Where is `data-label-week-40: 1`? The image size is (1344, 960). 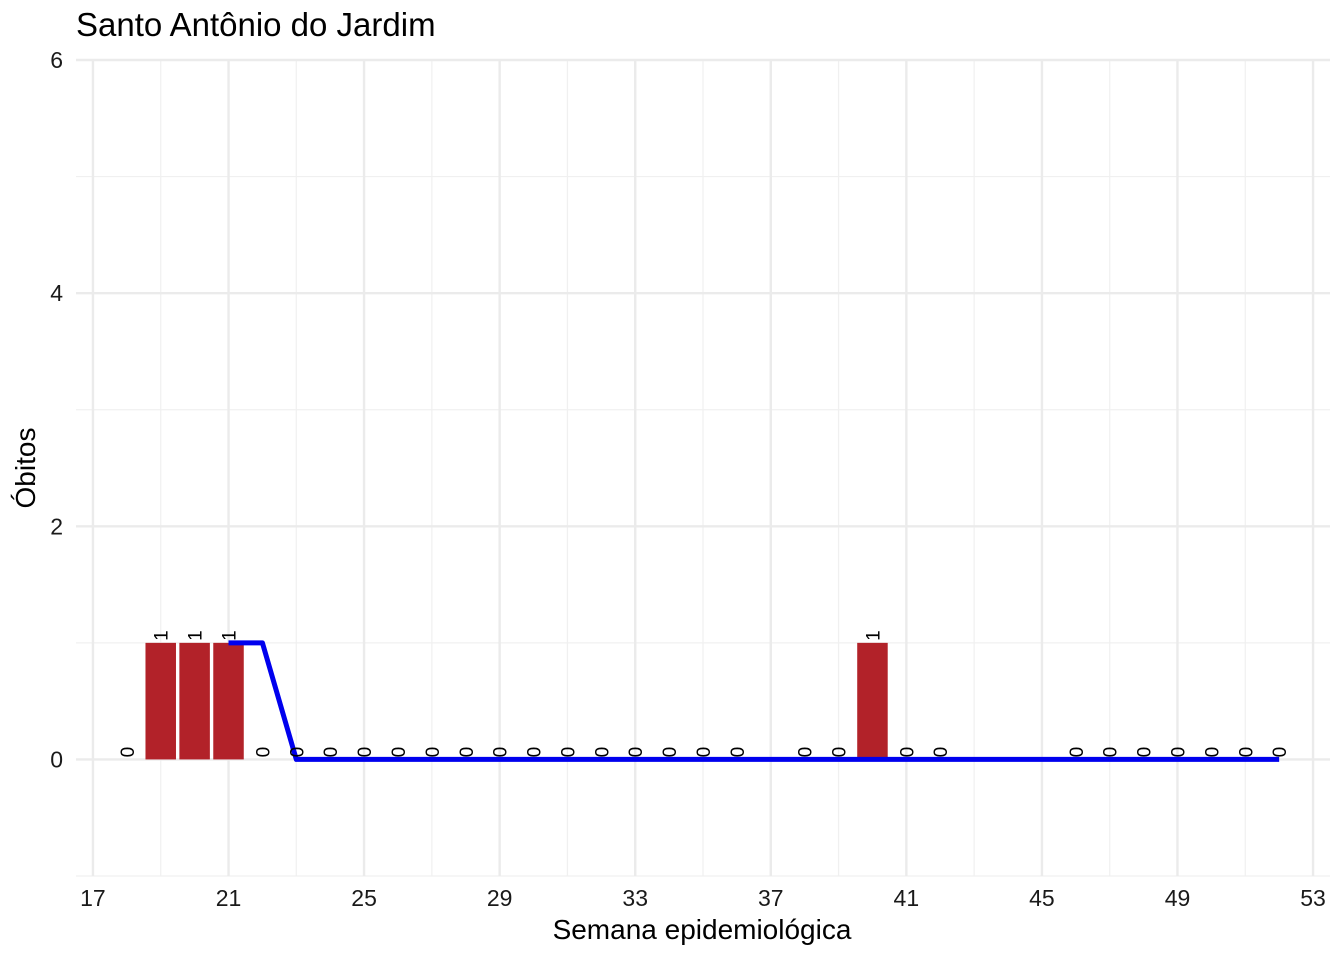
data-label-week-40: 1 is located at coordinates (873, 635).